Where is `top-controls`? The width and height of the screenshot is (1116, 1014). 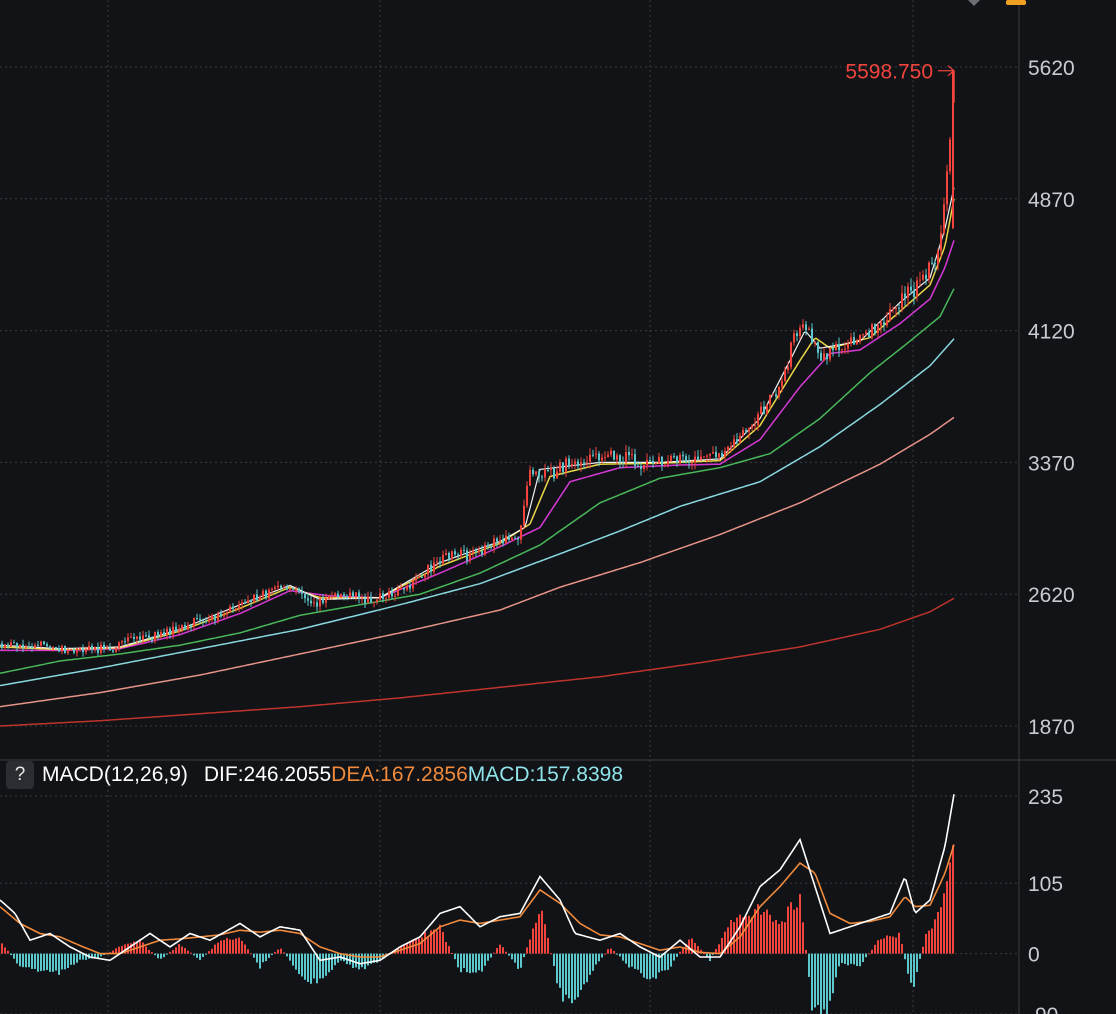 top-controls is located at coordinates (997, 3).